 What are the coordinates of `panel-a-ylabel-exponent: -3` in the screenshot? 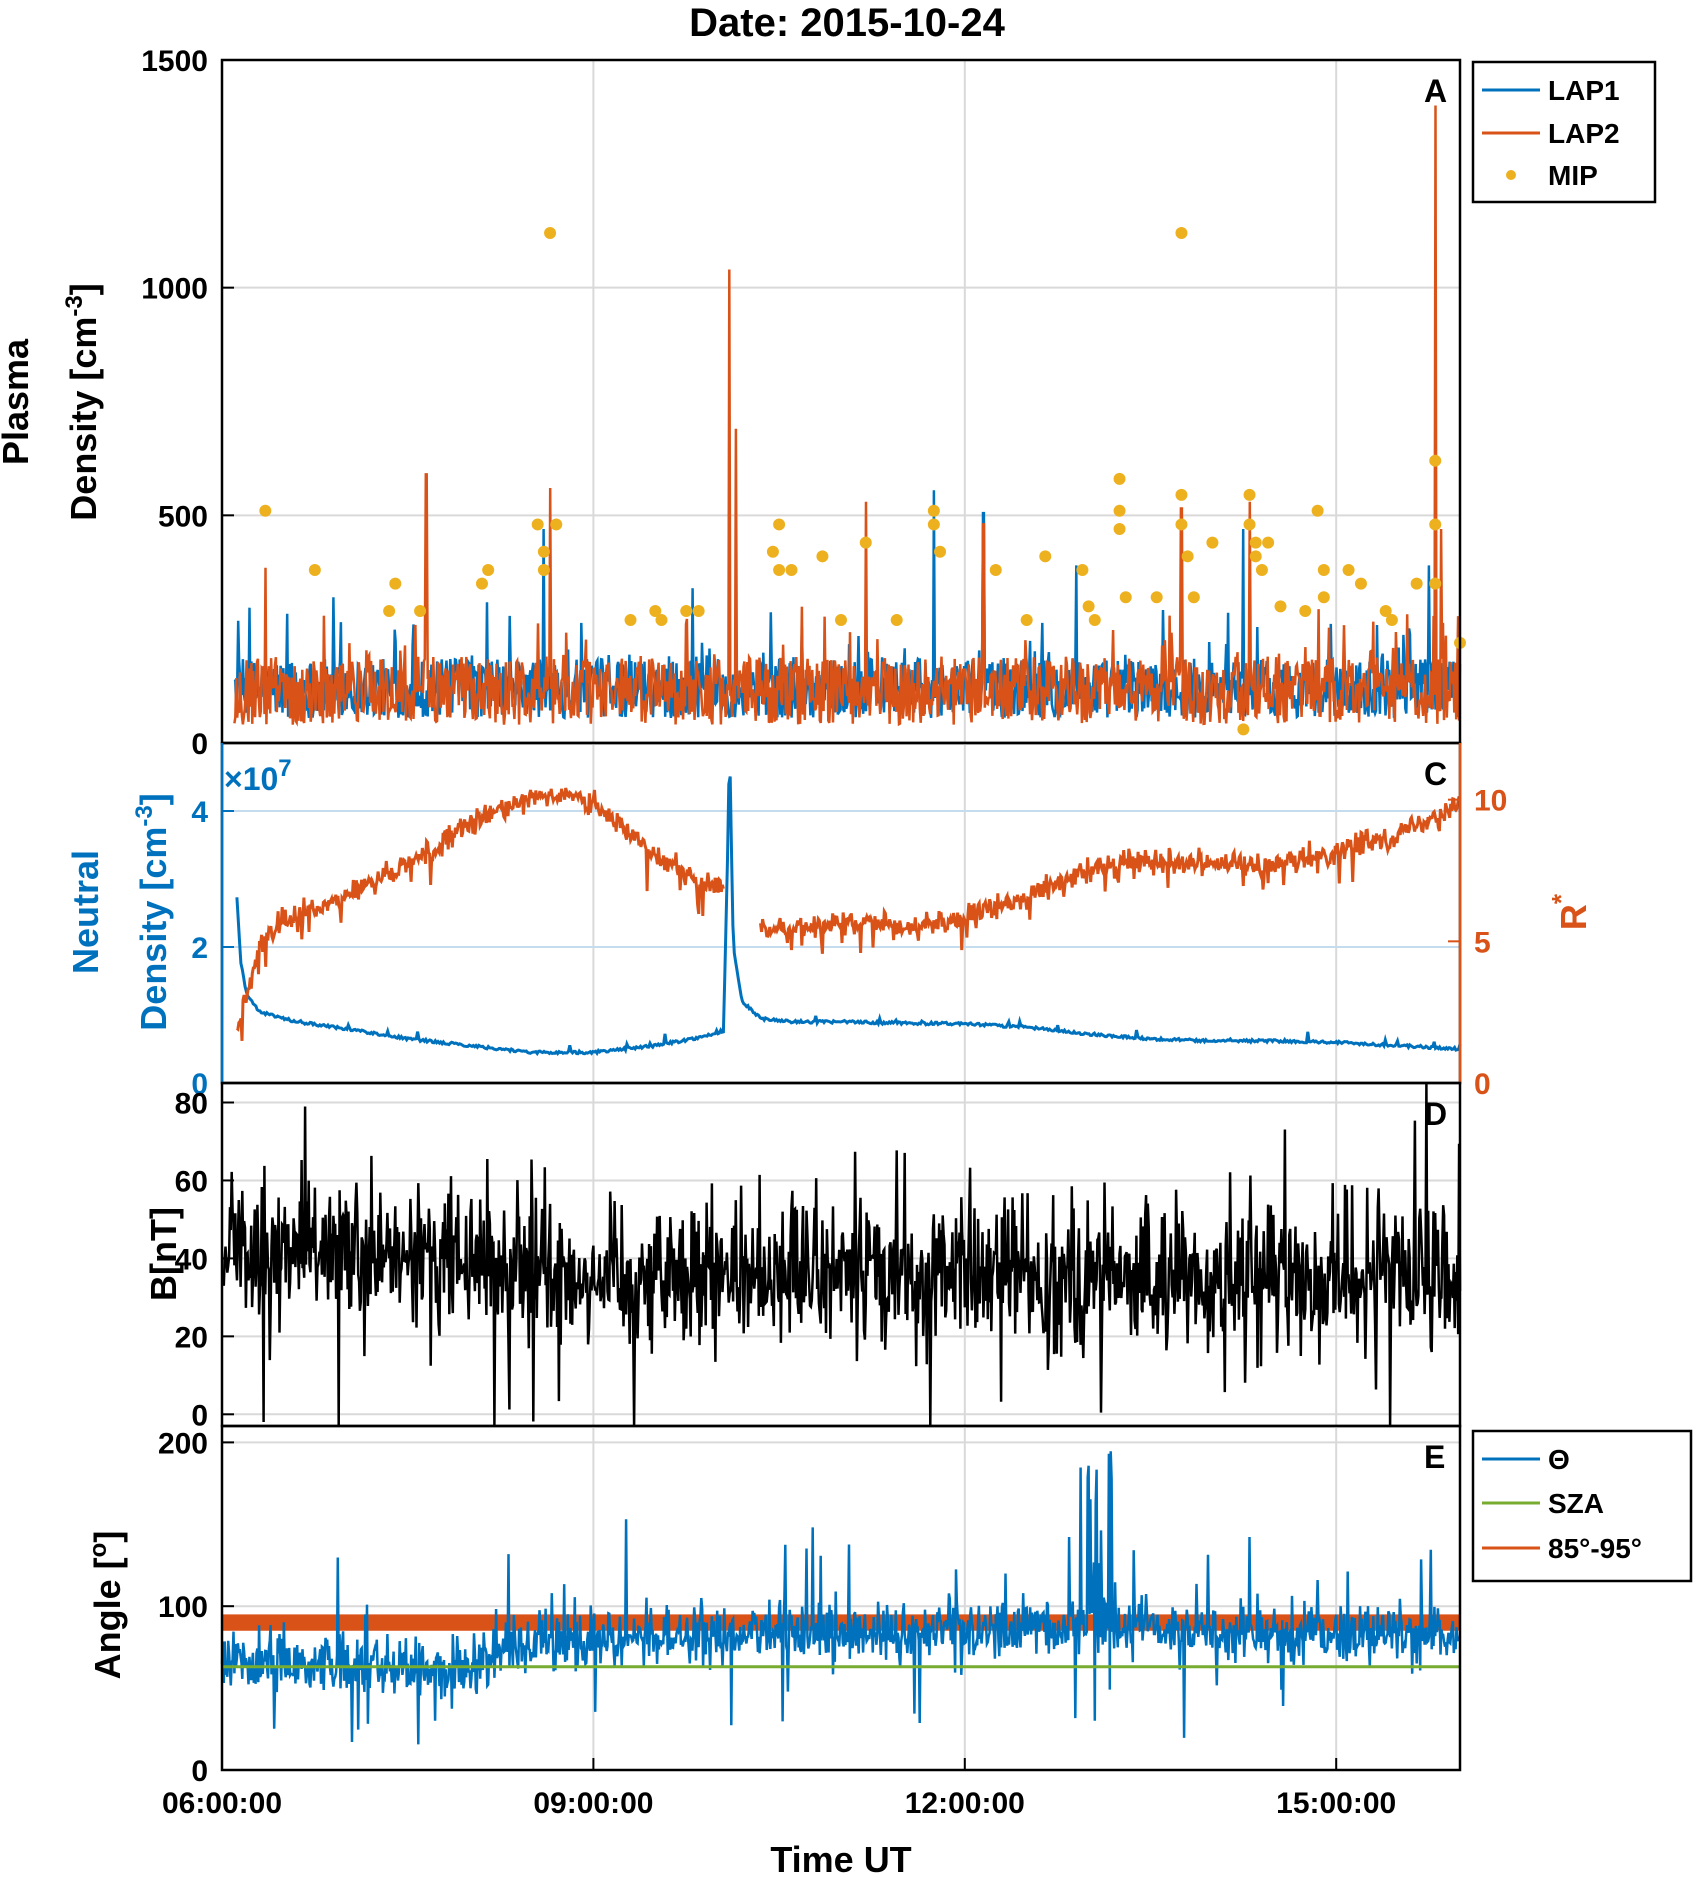 It's located at (74, 305).